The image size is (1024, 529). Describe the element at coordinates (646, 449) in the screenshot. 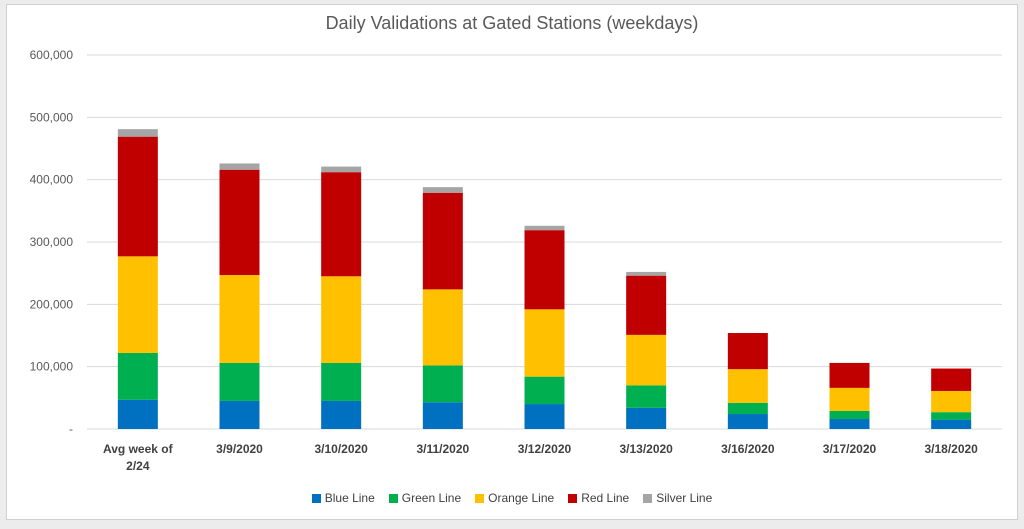

I see `x-tick-label: 3/13/2020` at that location.